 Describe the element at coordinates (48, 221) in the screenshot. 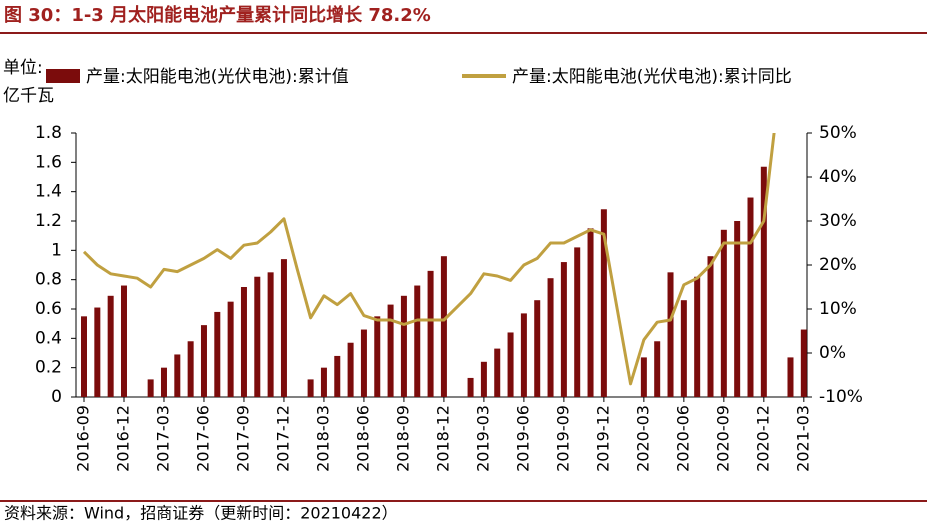

I see `y-tick-label: 1.2` at that location.